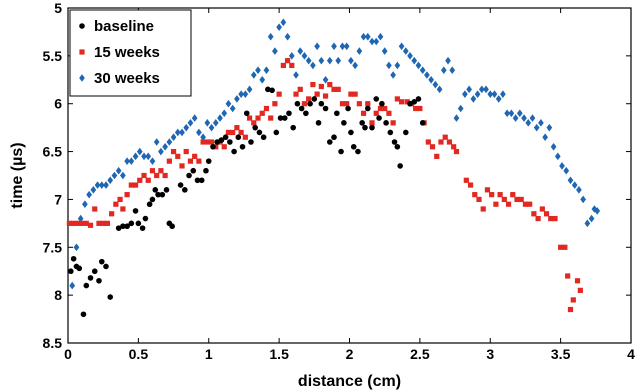 The width and height of the screenshot is (640, 392). What do you see at coordinates (139, 354) in the screenshot?
I see `x-tick-label: 0.5` at bounding box center [139, 354].